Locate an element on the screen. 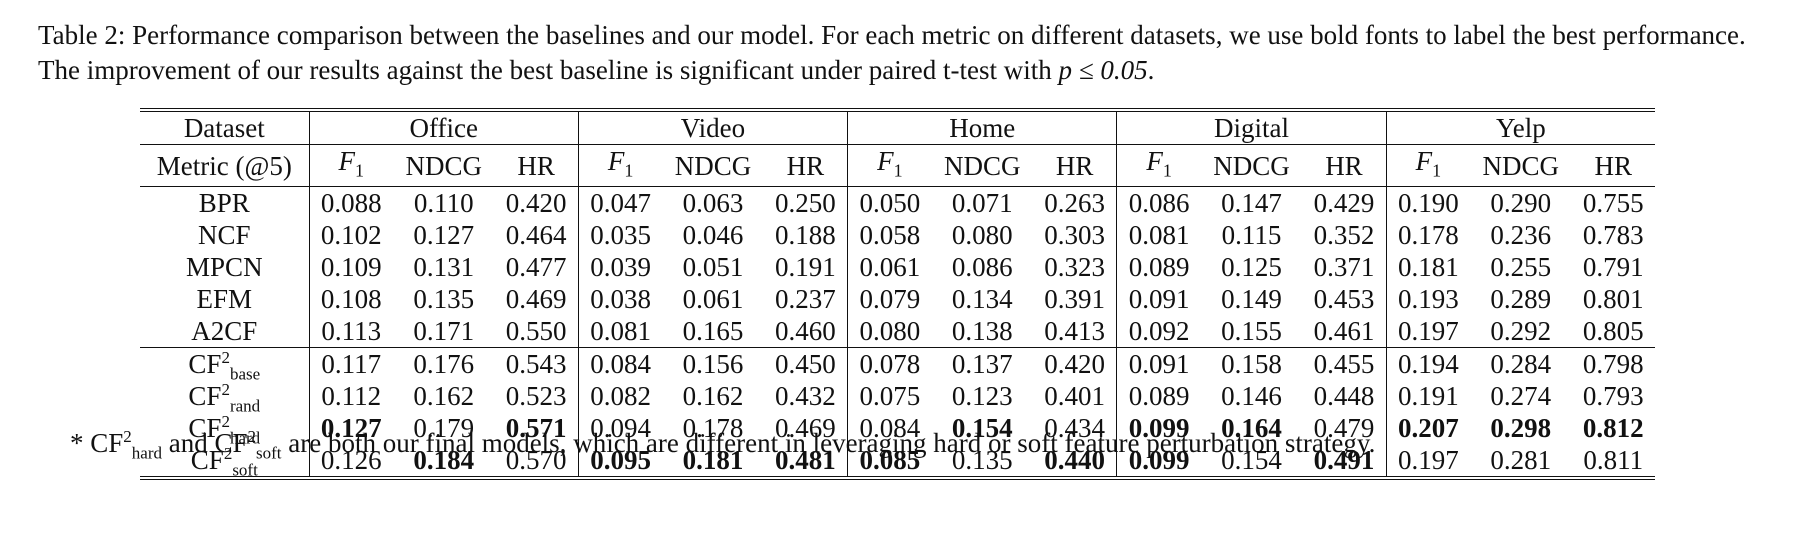 This screenshot has width=1800, height=544. table-cell: 0.155 is located at coordinates (1251, 331).